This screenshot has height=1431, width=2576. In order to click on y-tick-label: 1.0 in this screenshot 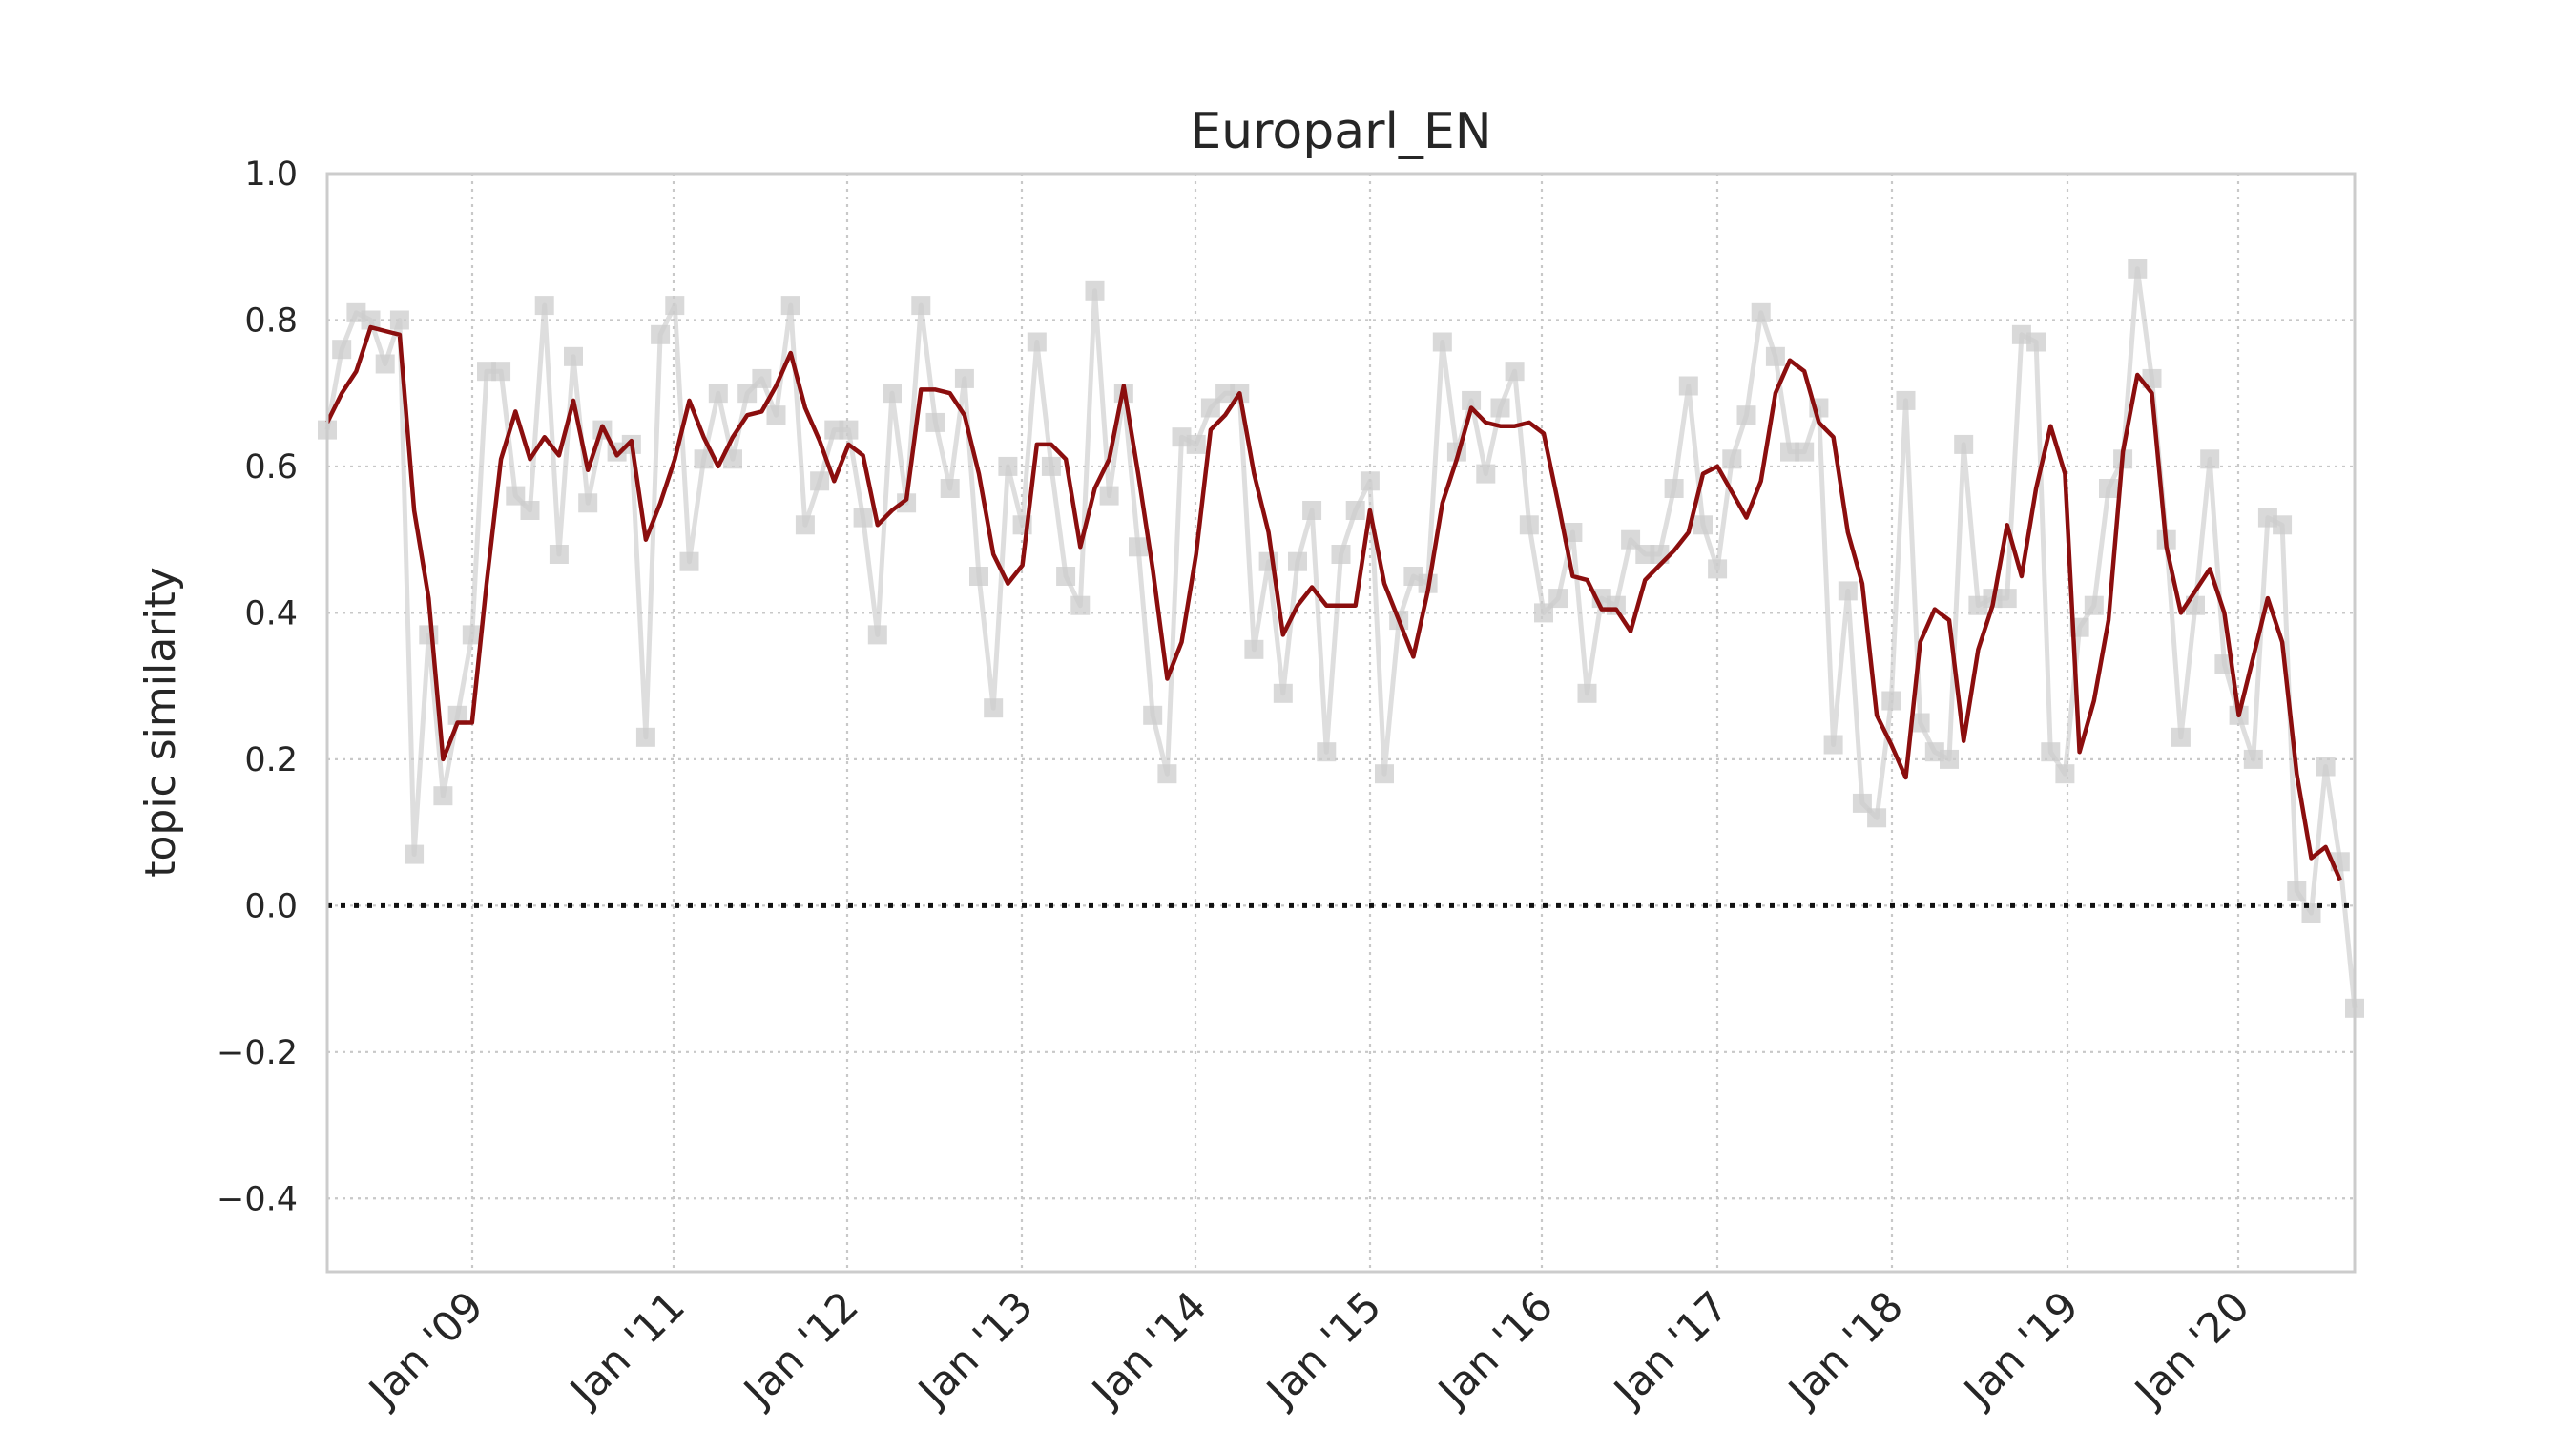, I will do `click(271, 175)`.